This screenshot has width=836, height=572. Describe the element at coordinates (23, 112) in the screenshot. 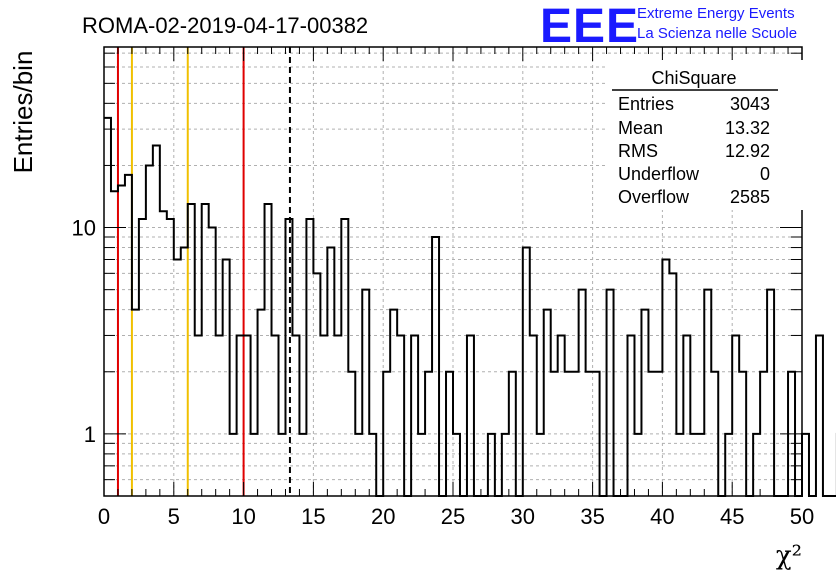

I see `y-axis-label: Entries/bin` at that location.